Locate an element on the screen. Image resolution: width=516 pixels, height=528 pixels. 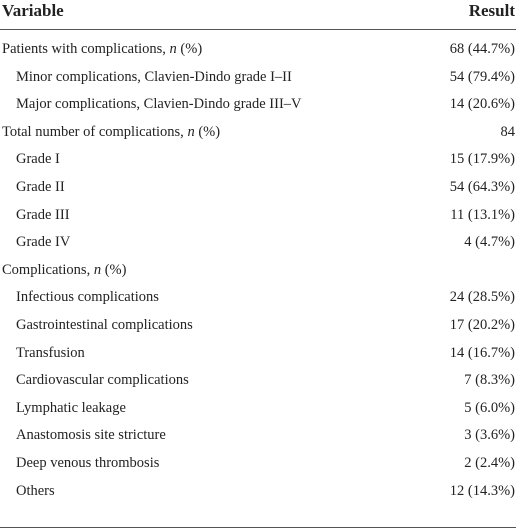
table-row: Grade IV 4 (4.7%) is located at coordinates (258, 242).